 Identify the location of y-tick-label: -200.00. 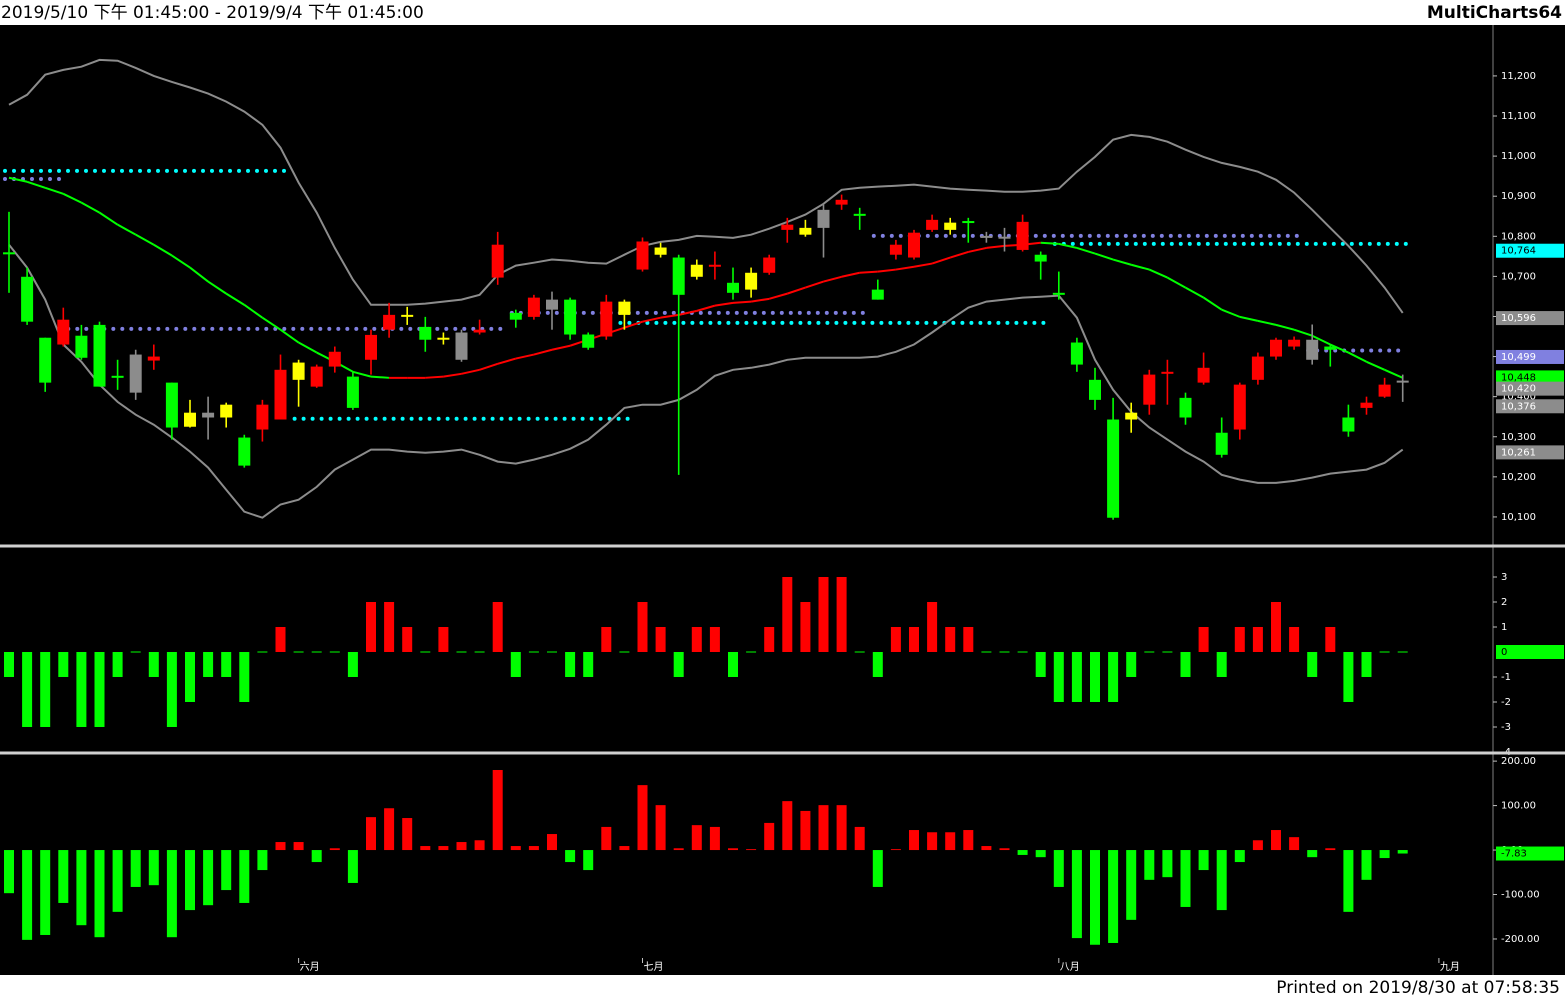
(1520, 939).